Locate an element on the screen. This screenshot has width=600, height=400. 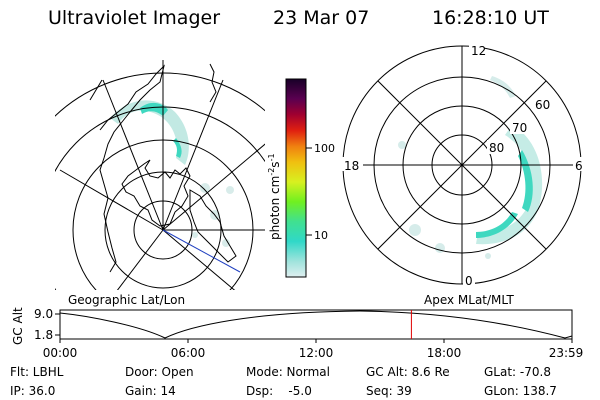
mlat-label-60: 60 is located at coordinates (542, 105).